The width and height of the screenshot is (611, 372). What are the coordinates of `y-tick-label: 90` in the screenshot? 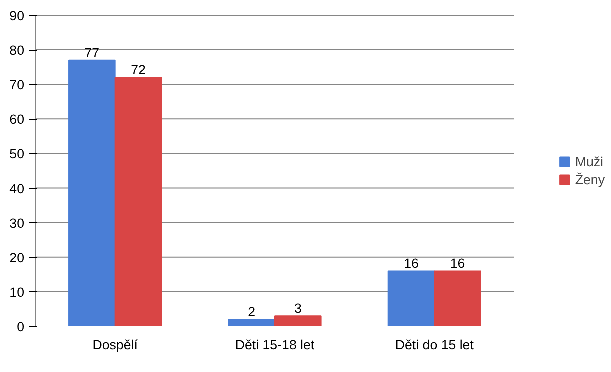 It's located at (17, 16).